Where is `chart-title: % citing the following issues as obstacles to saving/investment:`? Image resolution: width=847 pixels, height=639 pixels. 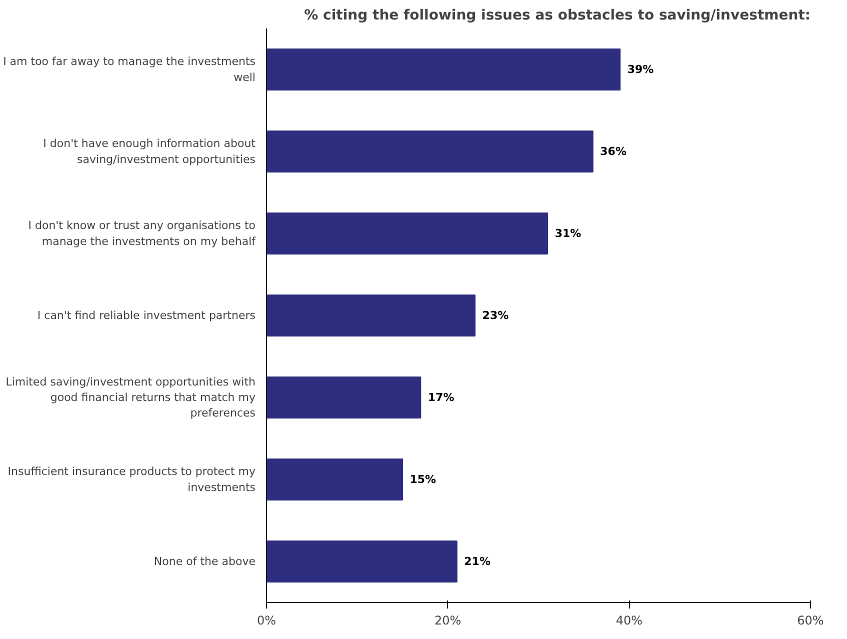 chart-title: % citing the following issues as obstacles to saving/investment: is located at coordinates (557, 16).